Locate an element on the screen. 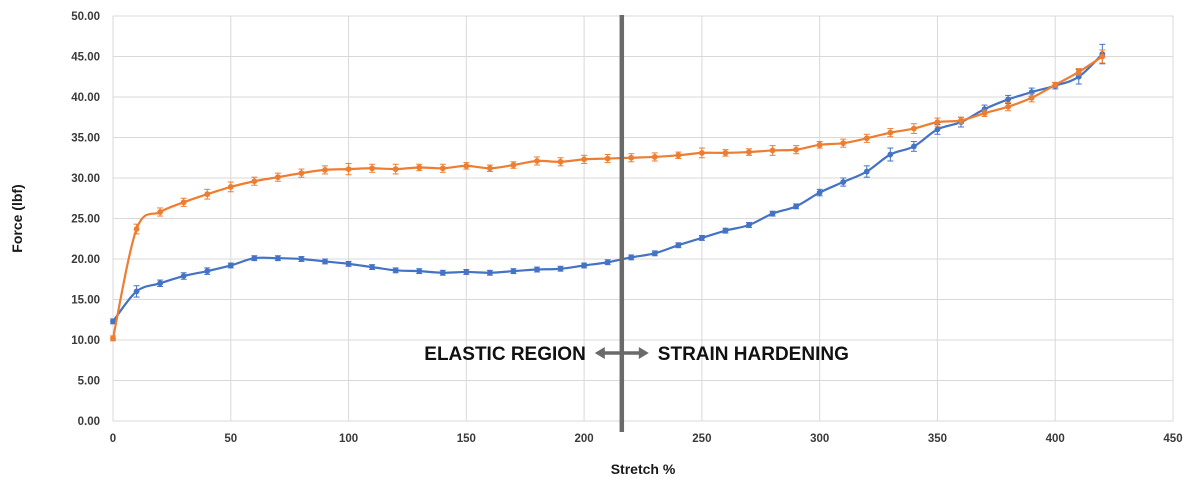 The image size is (1184, 480). strain-hardening-label: STRAIN HARDENING is located at coordinates (753, 354).